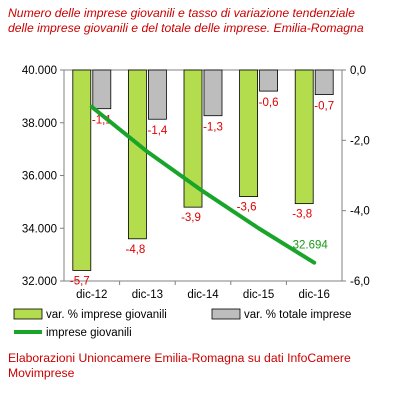 The height and width of the screenshot is (400, 400). I want to click on legend-swatch-var-totale, so click(226, 314).